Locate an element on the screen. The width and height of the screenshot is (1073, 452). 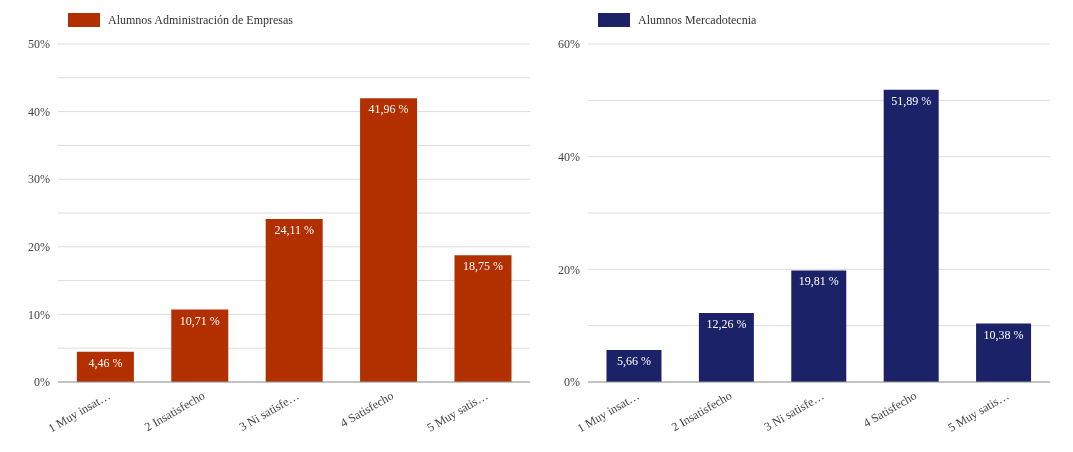
data-label: 10,71 % is located at coordinates (199, 320).